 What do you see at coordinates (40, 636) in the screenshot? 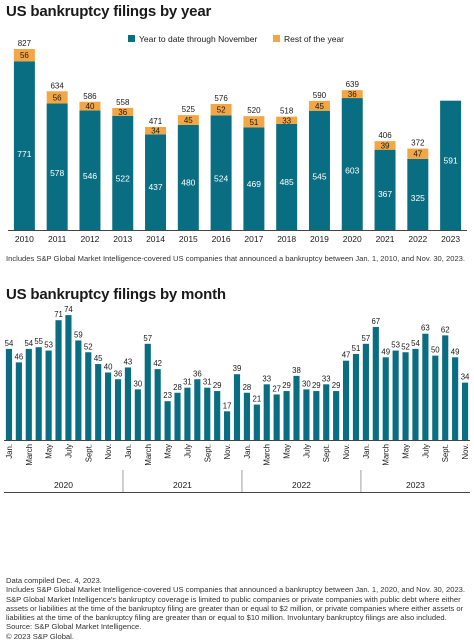
I see `footer-copyright: © 2023 S&P Global.` at bounding box center [40, 636].